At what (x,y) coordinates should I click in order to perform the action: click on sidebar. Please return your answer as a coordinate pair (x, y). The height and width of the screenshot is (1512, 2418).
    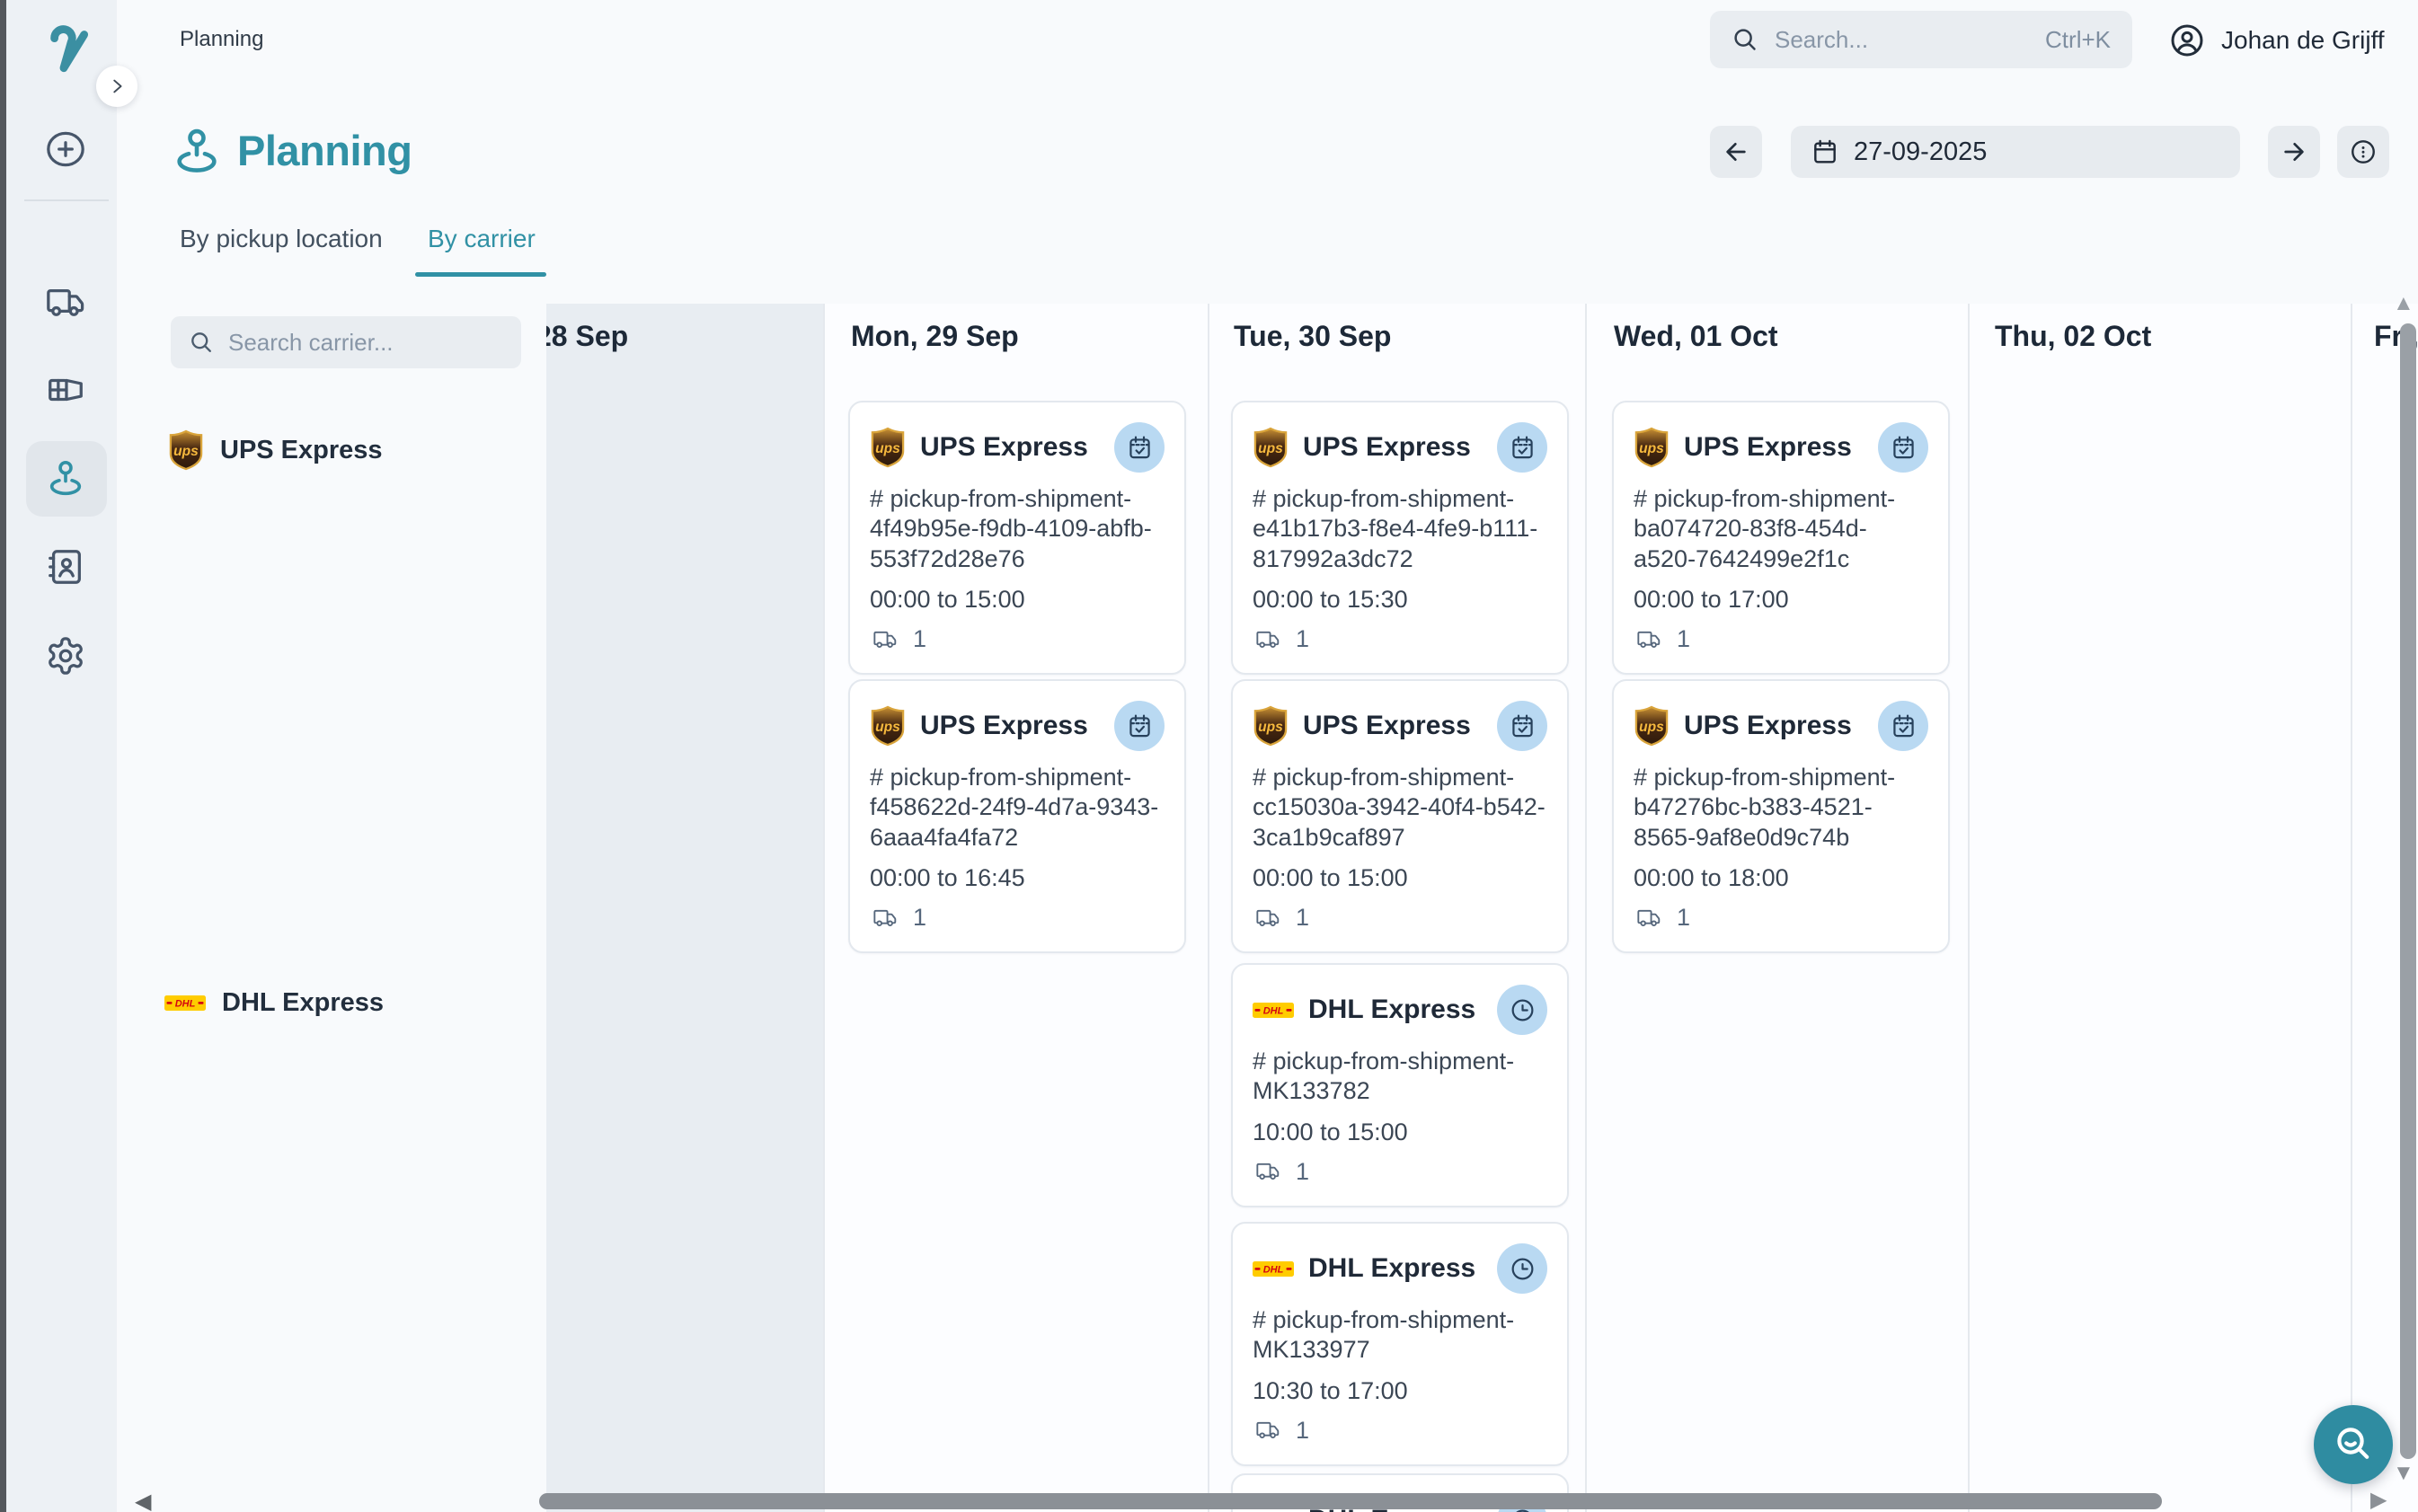
    Looking at the image, I should click on (61, 756).